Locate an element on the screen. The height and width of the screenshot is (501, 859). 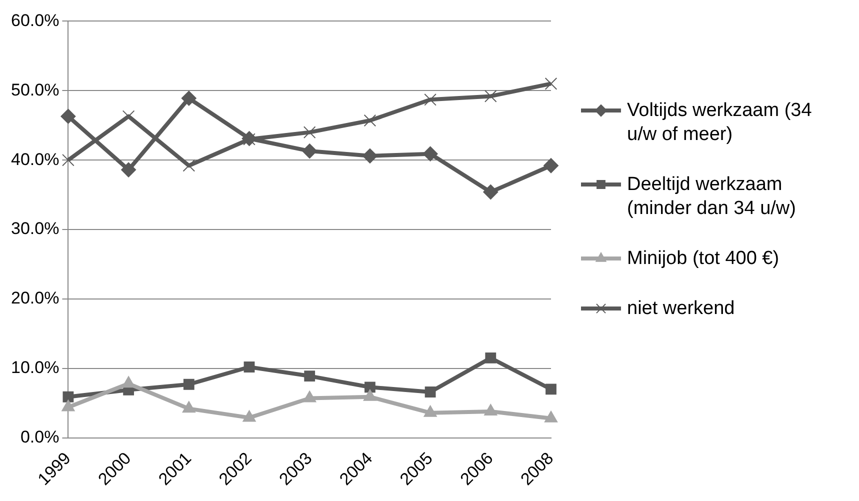
y-tick-label: 60.0% is located at coordinates (35, 20).